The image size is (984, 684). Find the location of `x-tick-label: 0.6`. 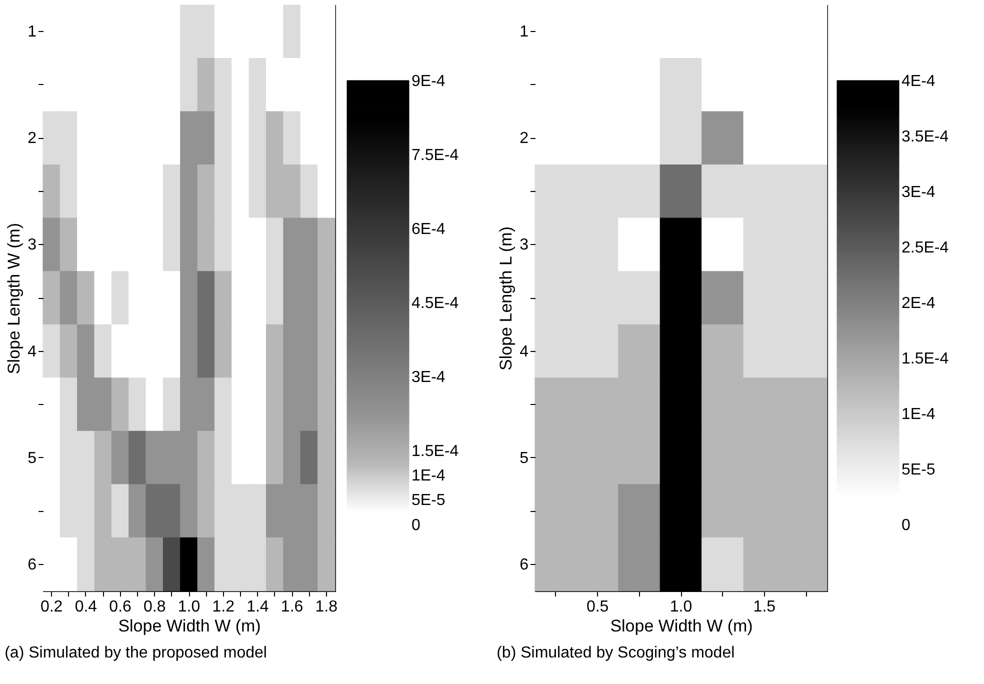

x-tick-label: 0.6 is located at coordinates (120, 607).